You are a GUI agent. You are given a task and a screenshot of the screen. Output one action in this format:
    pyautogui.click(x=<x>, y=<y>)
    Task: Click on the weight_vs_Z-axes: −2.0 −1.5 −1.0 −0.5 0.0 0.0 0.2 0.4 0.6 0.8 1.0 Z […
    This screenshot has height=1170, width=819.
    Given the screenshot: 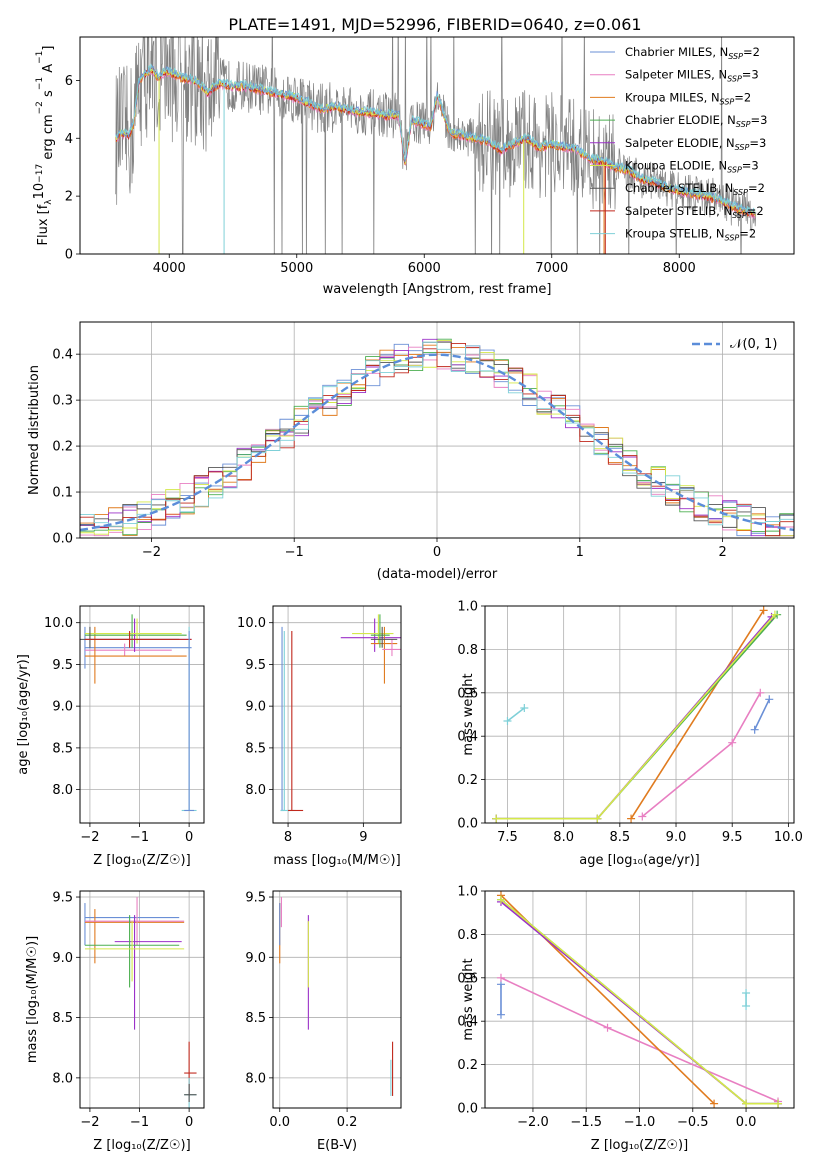 What is the action you would take?
    pyautogui.click(x=626, y=1019)
    